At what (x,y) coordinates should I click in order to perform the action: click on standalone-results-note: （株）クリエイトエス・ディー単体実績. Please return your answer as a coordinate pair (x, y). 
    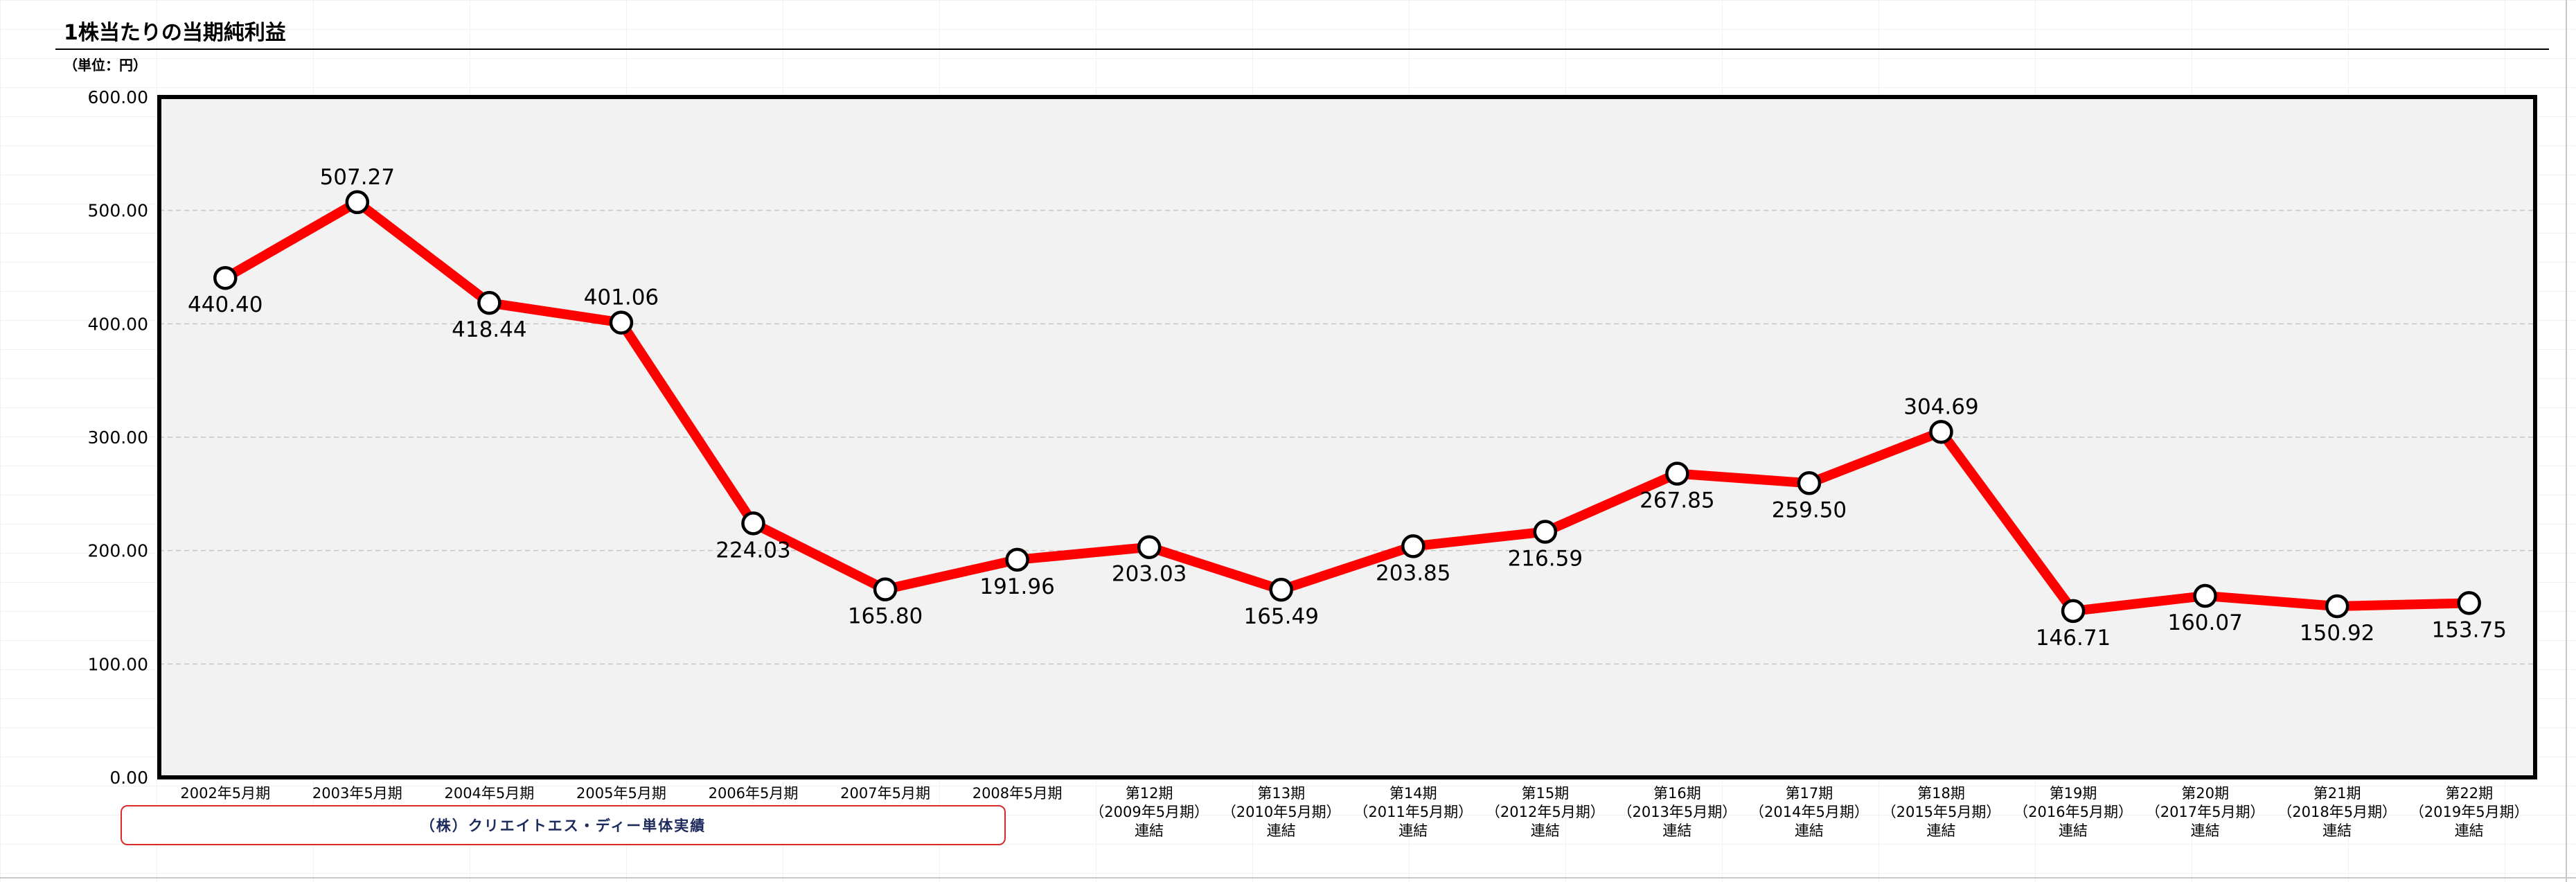
    Looking at the image, I should click on (563, 825).